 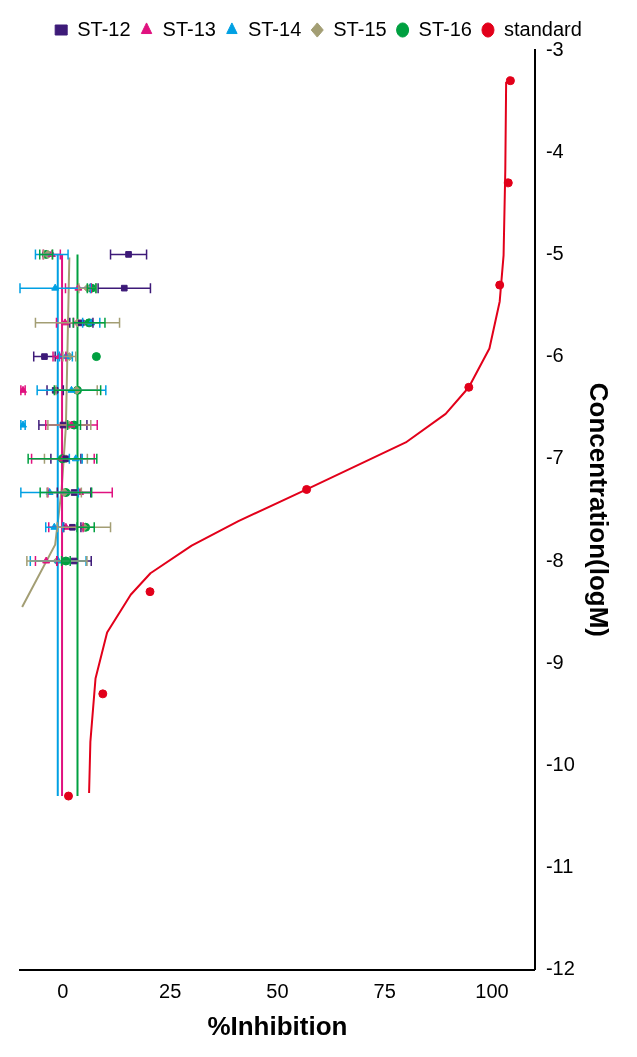 What do you see at coordinates (554, 355) in the screenshot?
I see `y-tick-label: -6` at bounding box center [554, 355].